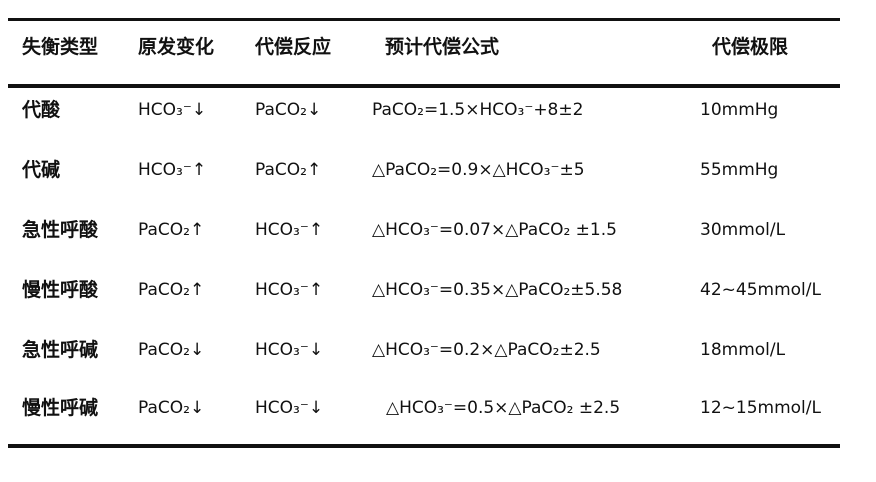  I want to click on cell-formula: PaCO₂=1.5×HCO₃⁻+8±2, so click(478, 110).